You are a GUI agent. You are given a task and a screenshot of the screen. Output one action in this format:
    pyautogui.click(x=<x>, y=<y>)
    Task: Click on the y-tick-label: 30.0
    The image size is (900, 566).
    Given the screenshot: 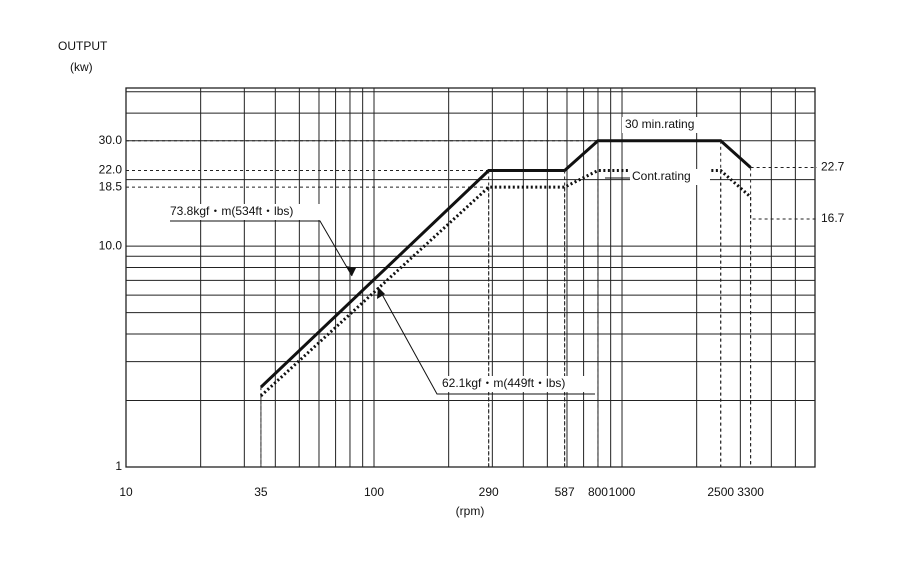 What is the action you would take?
    pyautogui.click(x=111, y=140)
    